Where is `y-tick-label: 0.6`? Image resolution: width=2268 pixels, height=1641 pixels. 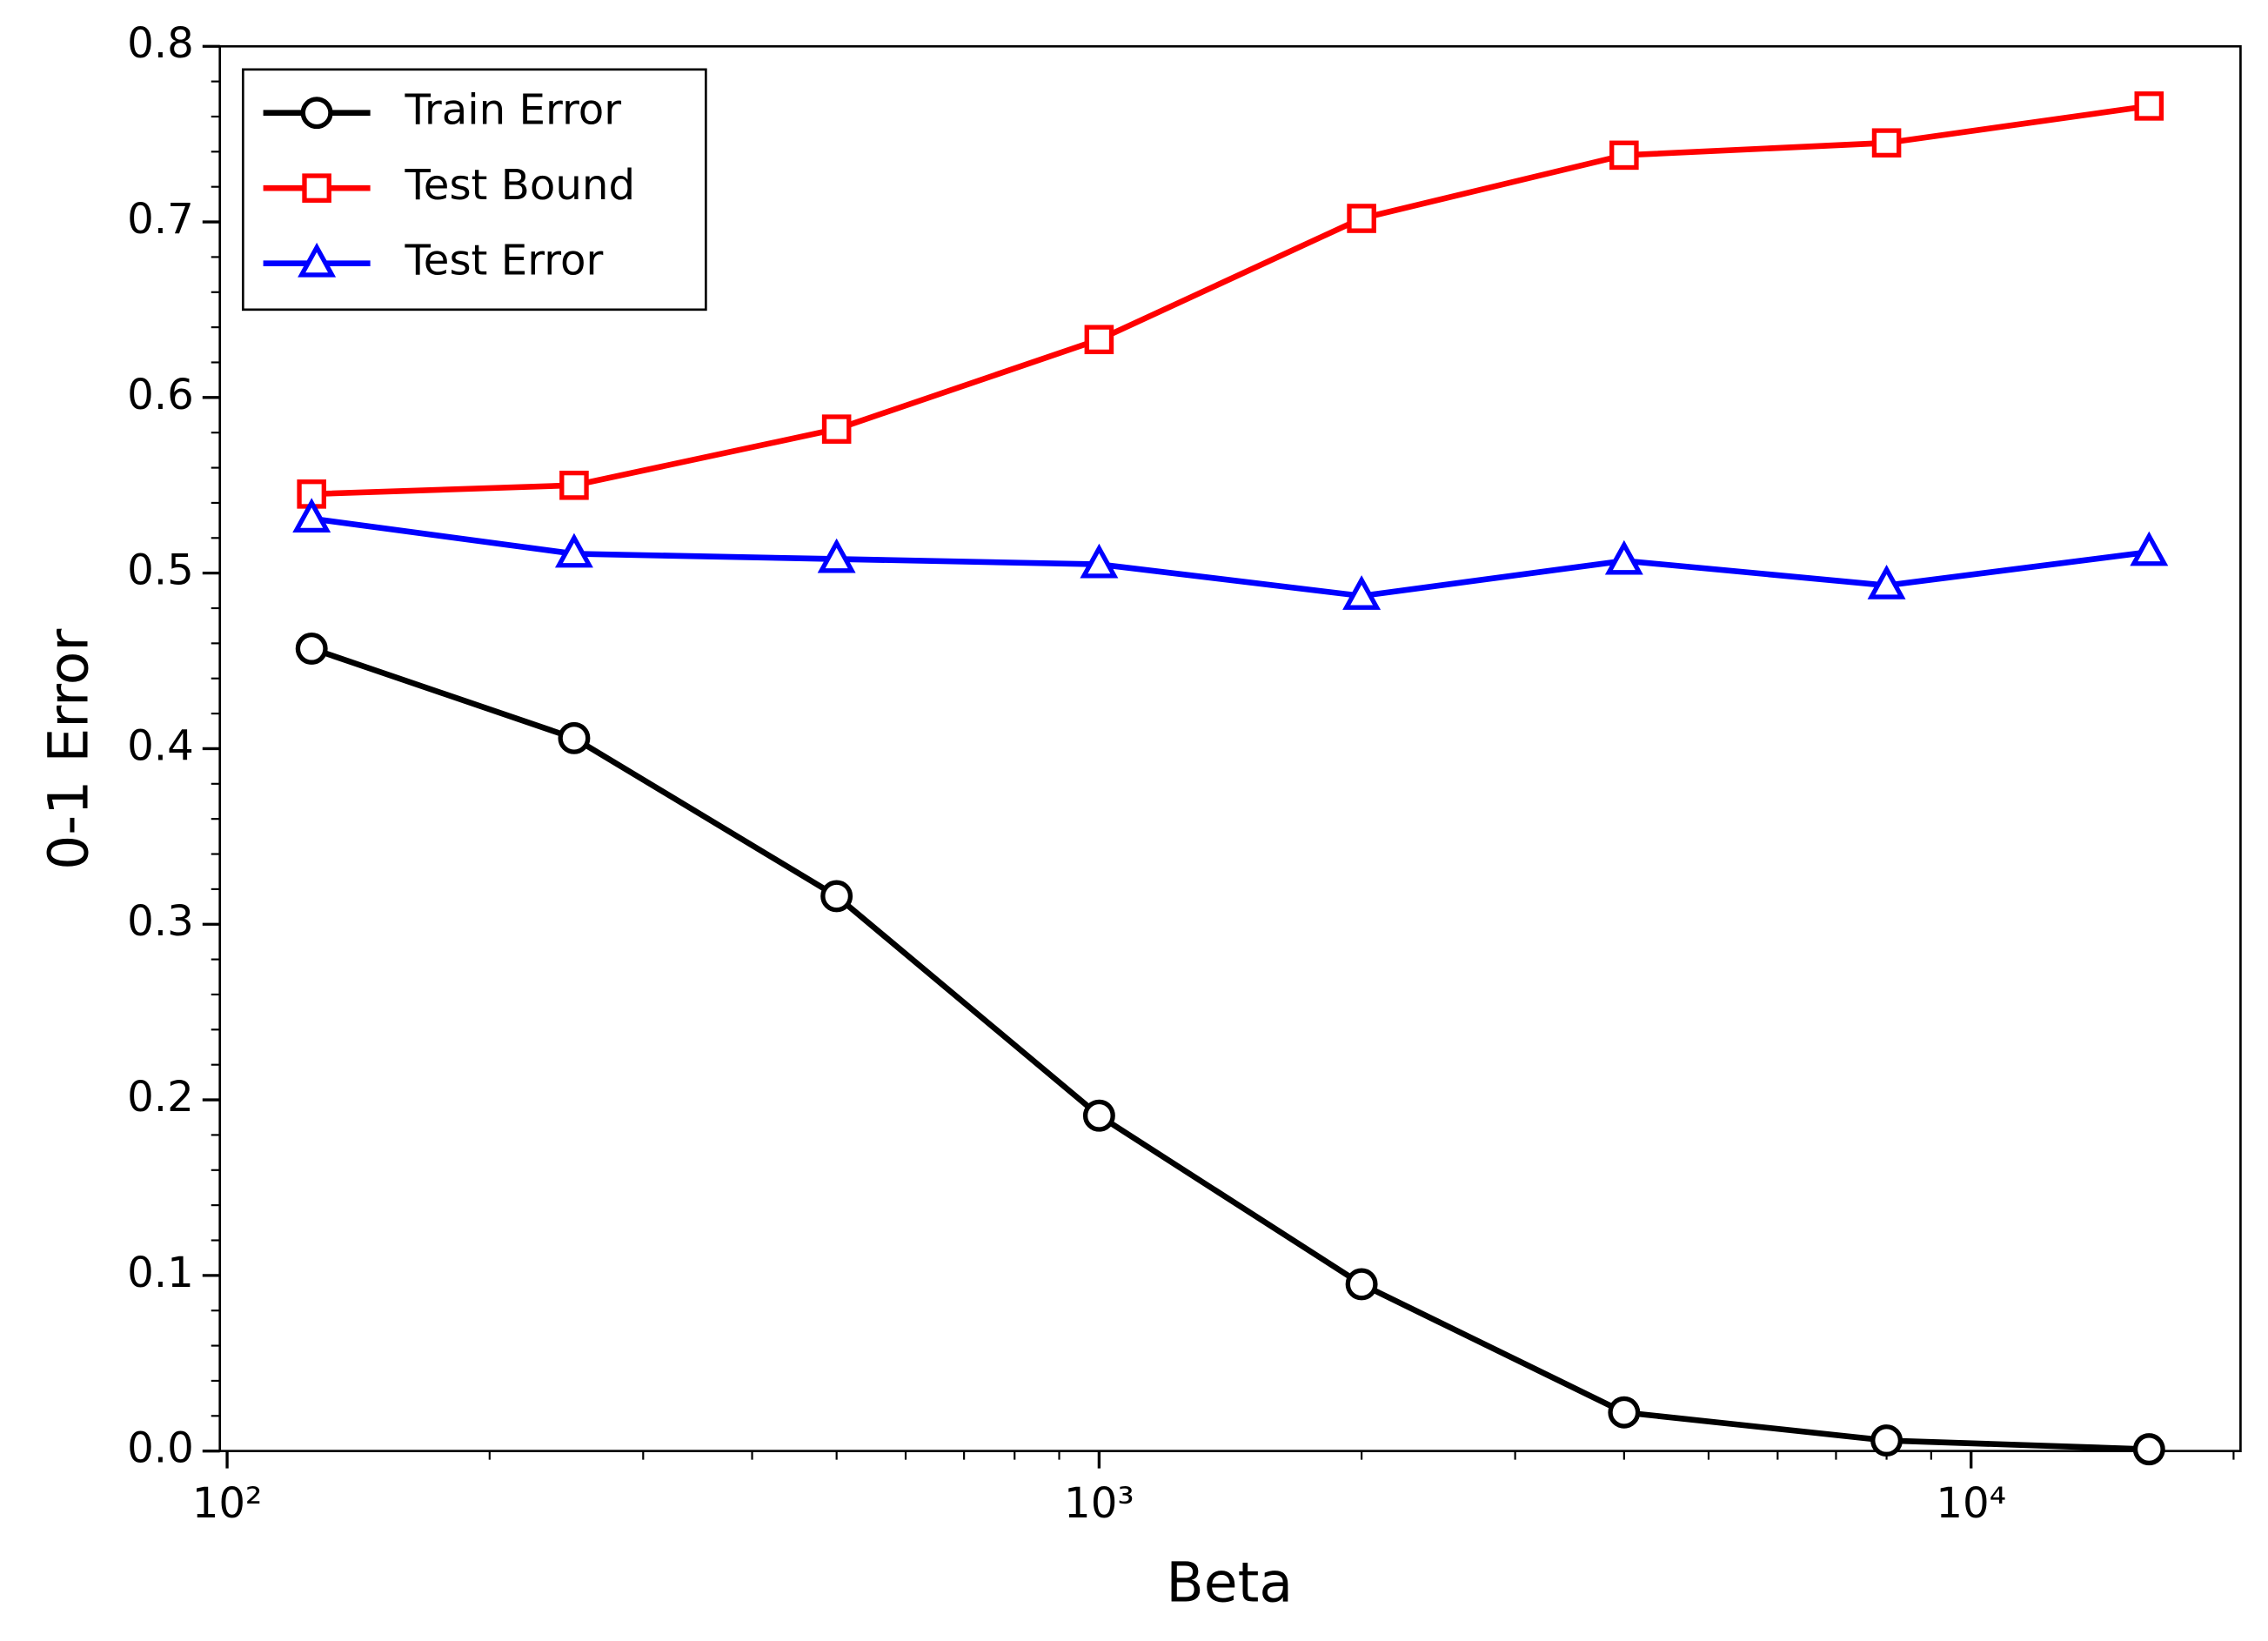 y-tick-label: 0.6 is located at coordinates (160, 395).